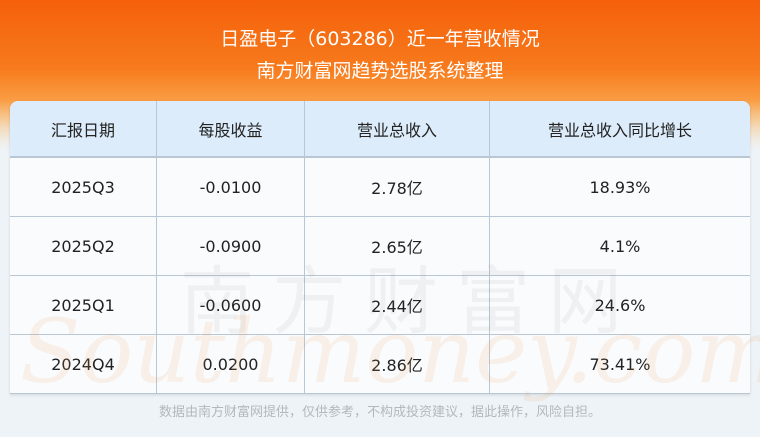 The height and width of the screenshot is (437, 760). Describe the element at coordinates (620, 187) in the screenshot. I see `table-cell: 18.93%` at that location.